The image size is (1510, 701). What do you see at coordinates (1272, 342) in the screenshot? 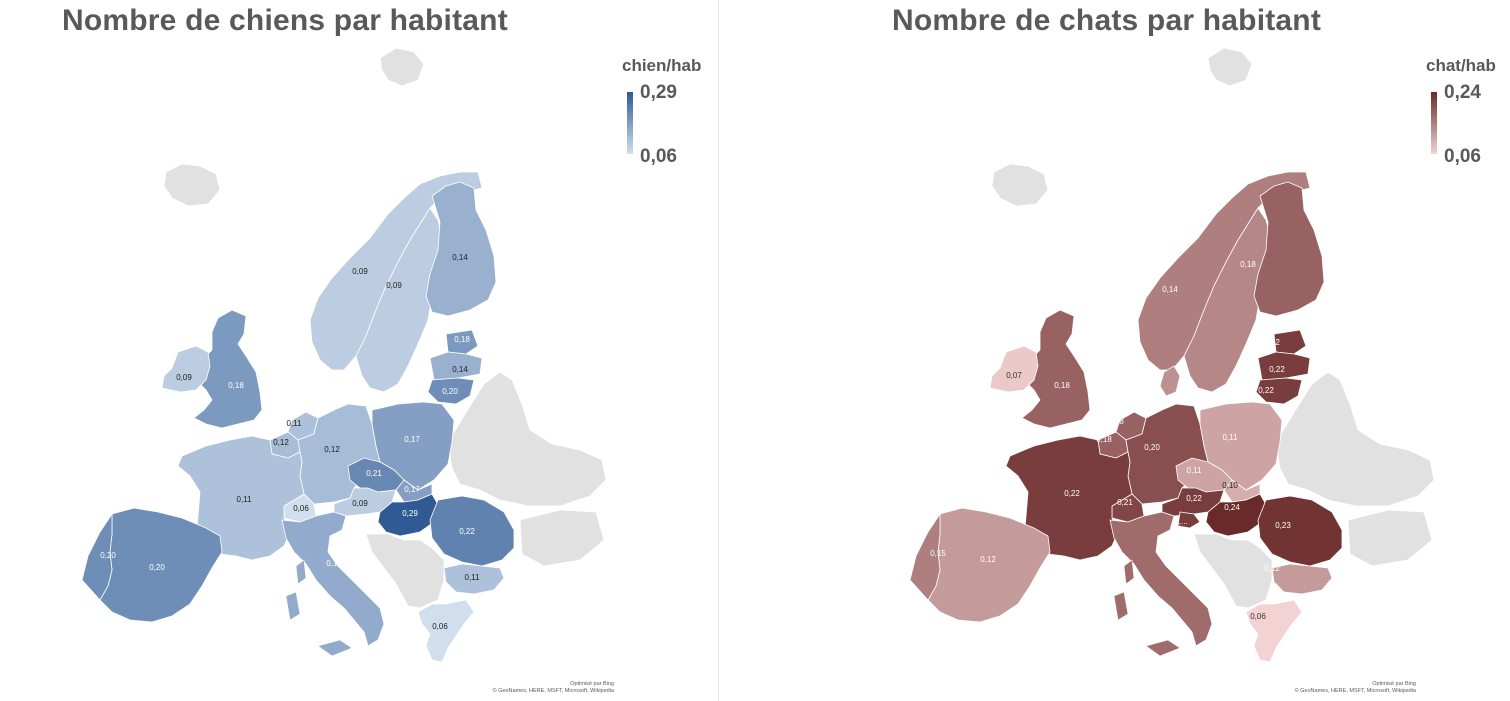
I see `region-label-estonia: 0,22` at bounding box center [1272, 342].